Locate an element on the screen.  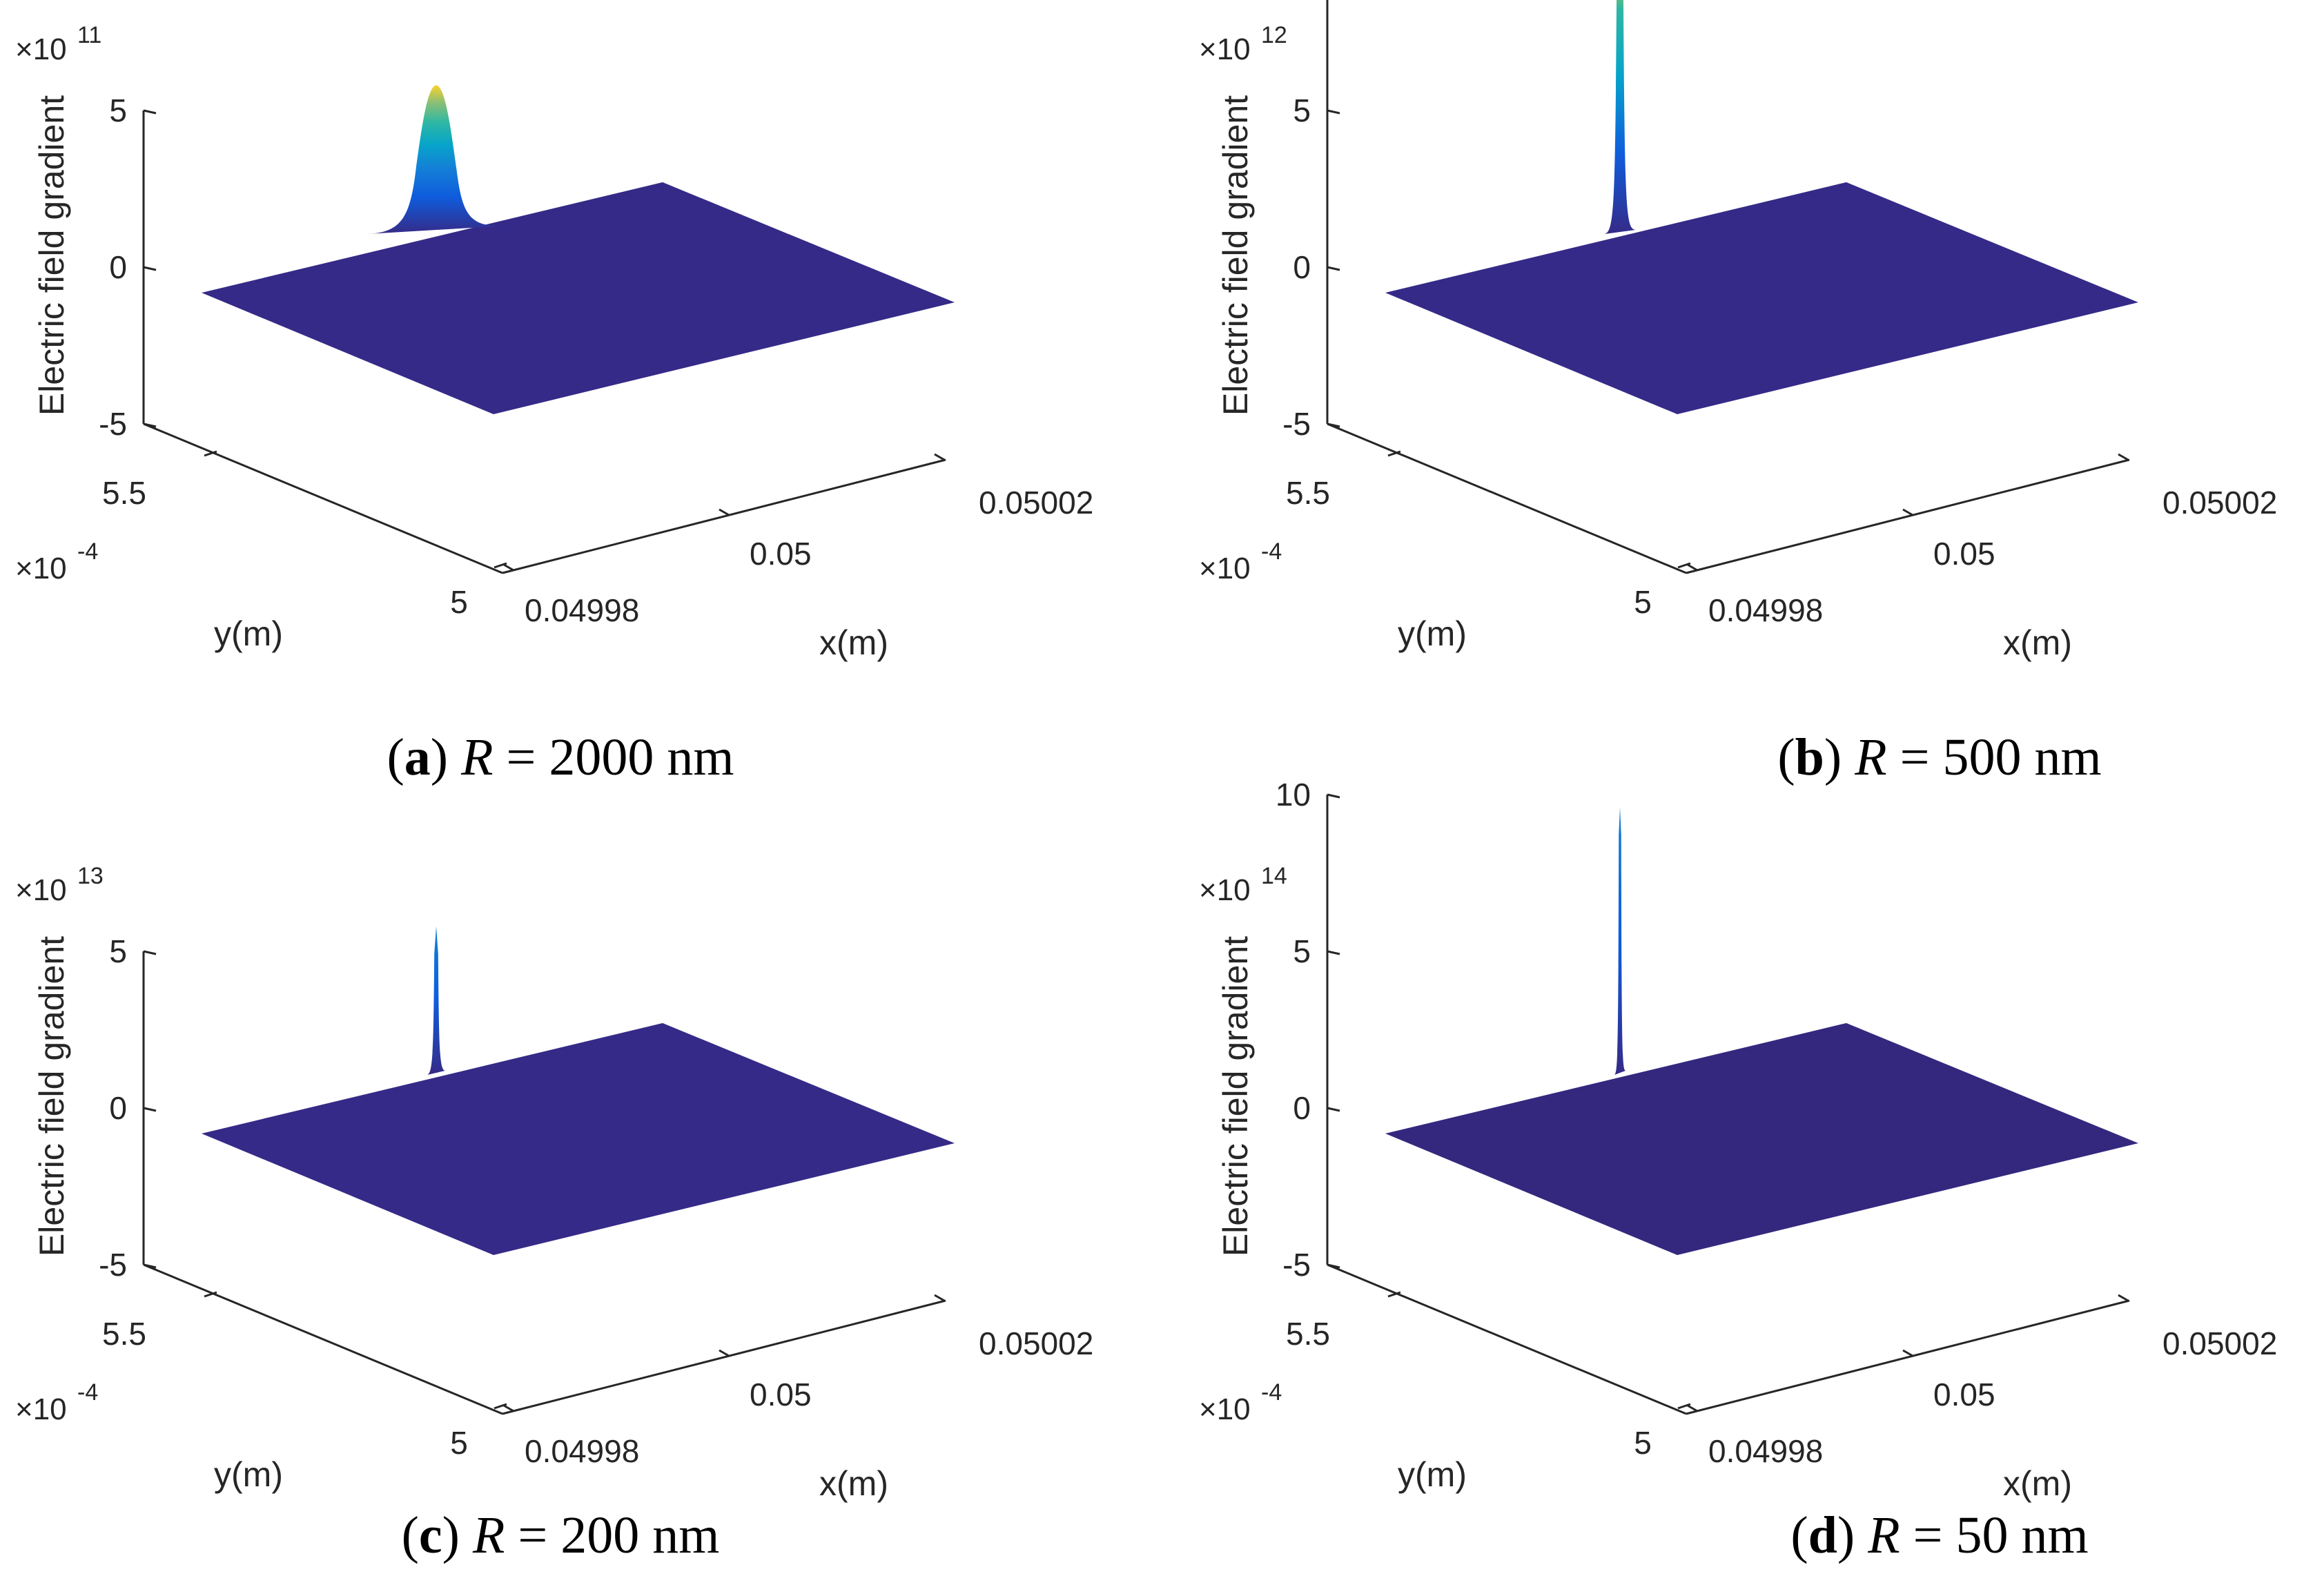
subplot-caption: (b) R = 500 nm is located at coordinates (1939, 757).